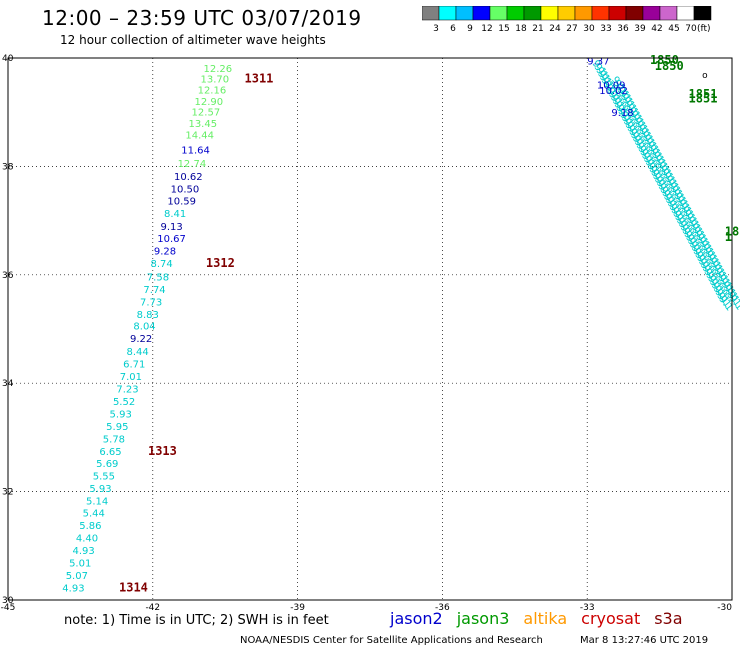 Image resolution: width=740 pixels, height=650 pixels. Describe the element at coordinates (77, 576) in the screenshot. I see `wave-height-label: 5.07` at that location.